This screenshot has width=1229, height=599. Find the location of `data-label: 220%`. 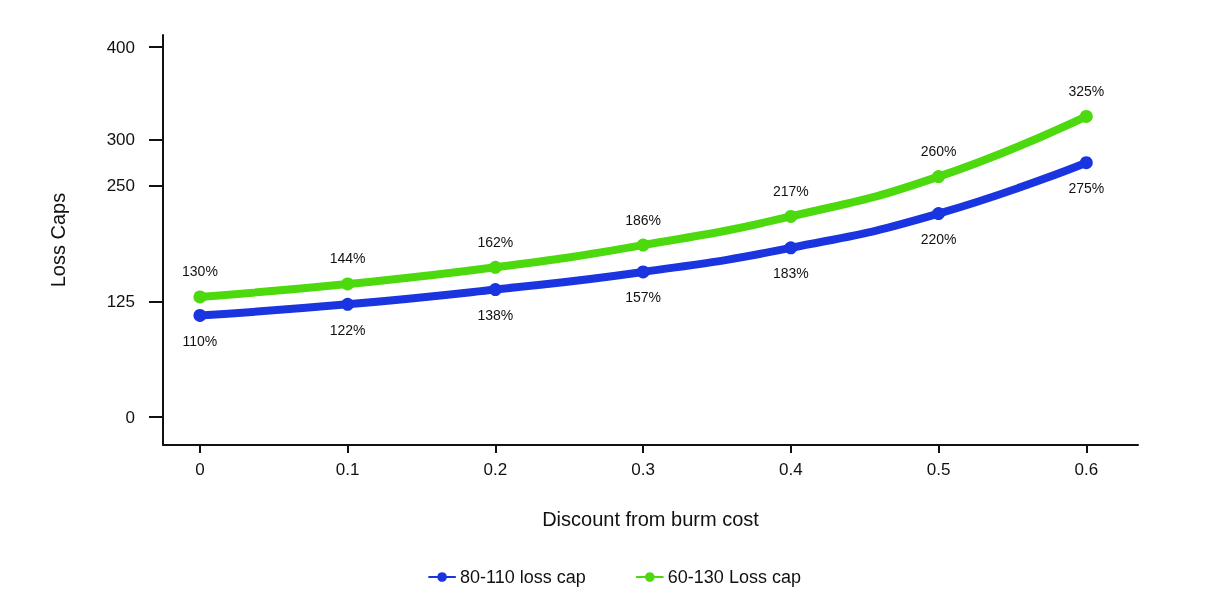

data-label: 220% is located at coordinates (938, 239).